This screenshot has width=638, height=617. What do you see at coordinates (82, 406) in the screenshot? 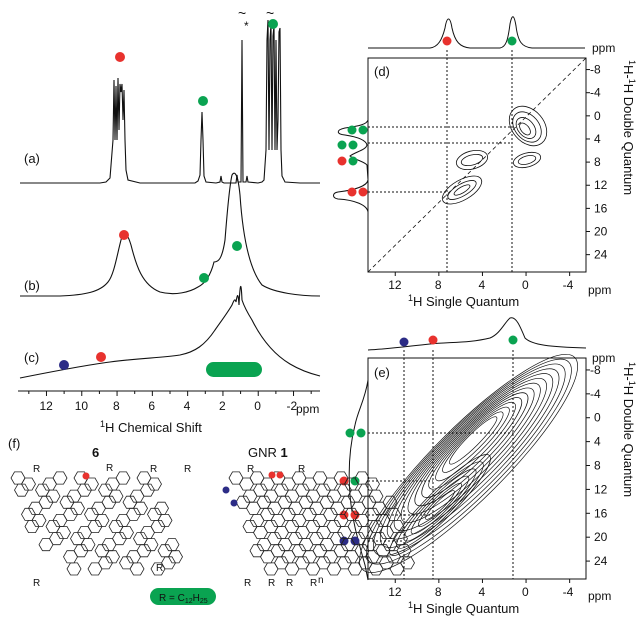
I see `tick-label-1d: 10` at bounding box center [82, 406].